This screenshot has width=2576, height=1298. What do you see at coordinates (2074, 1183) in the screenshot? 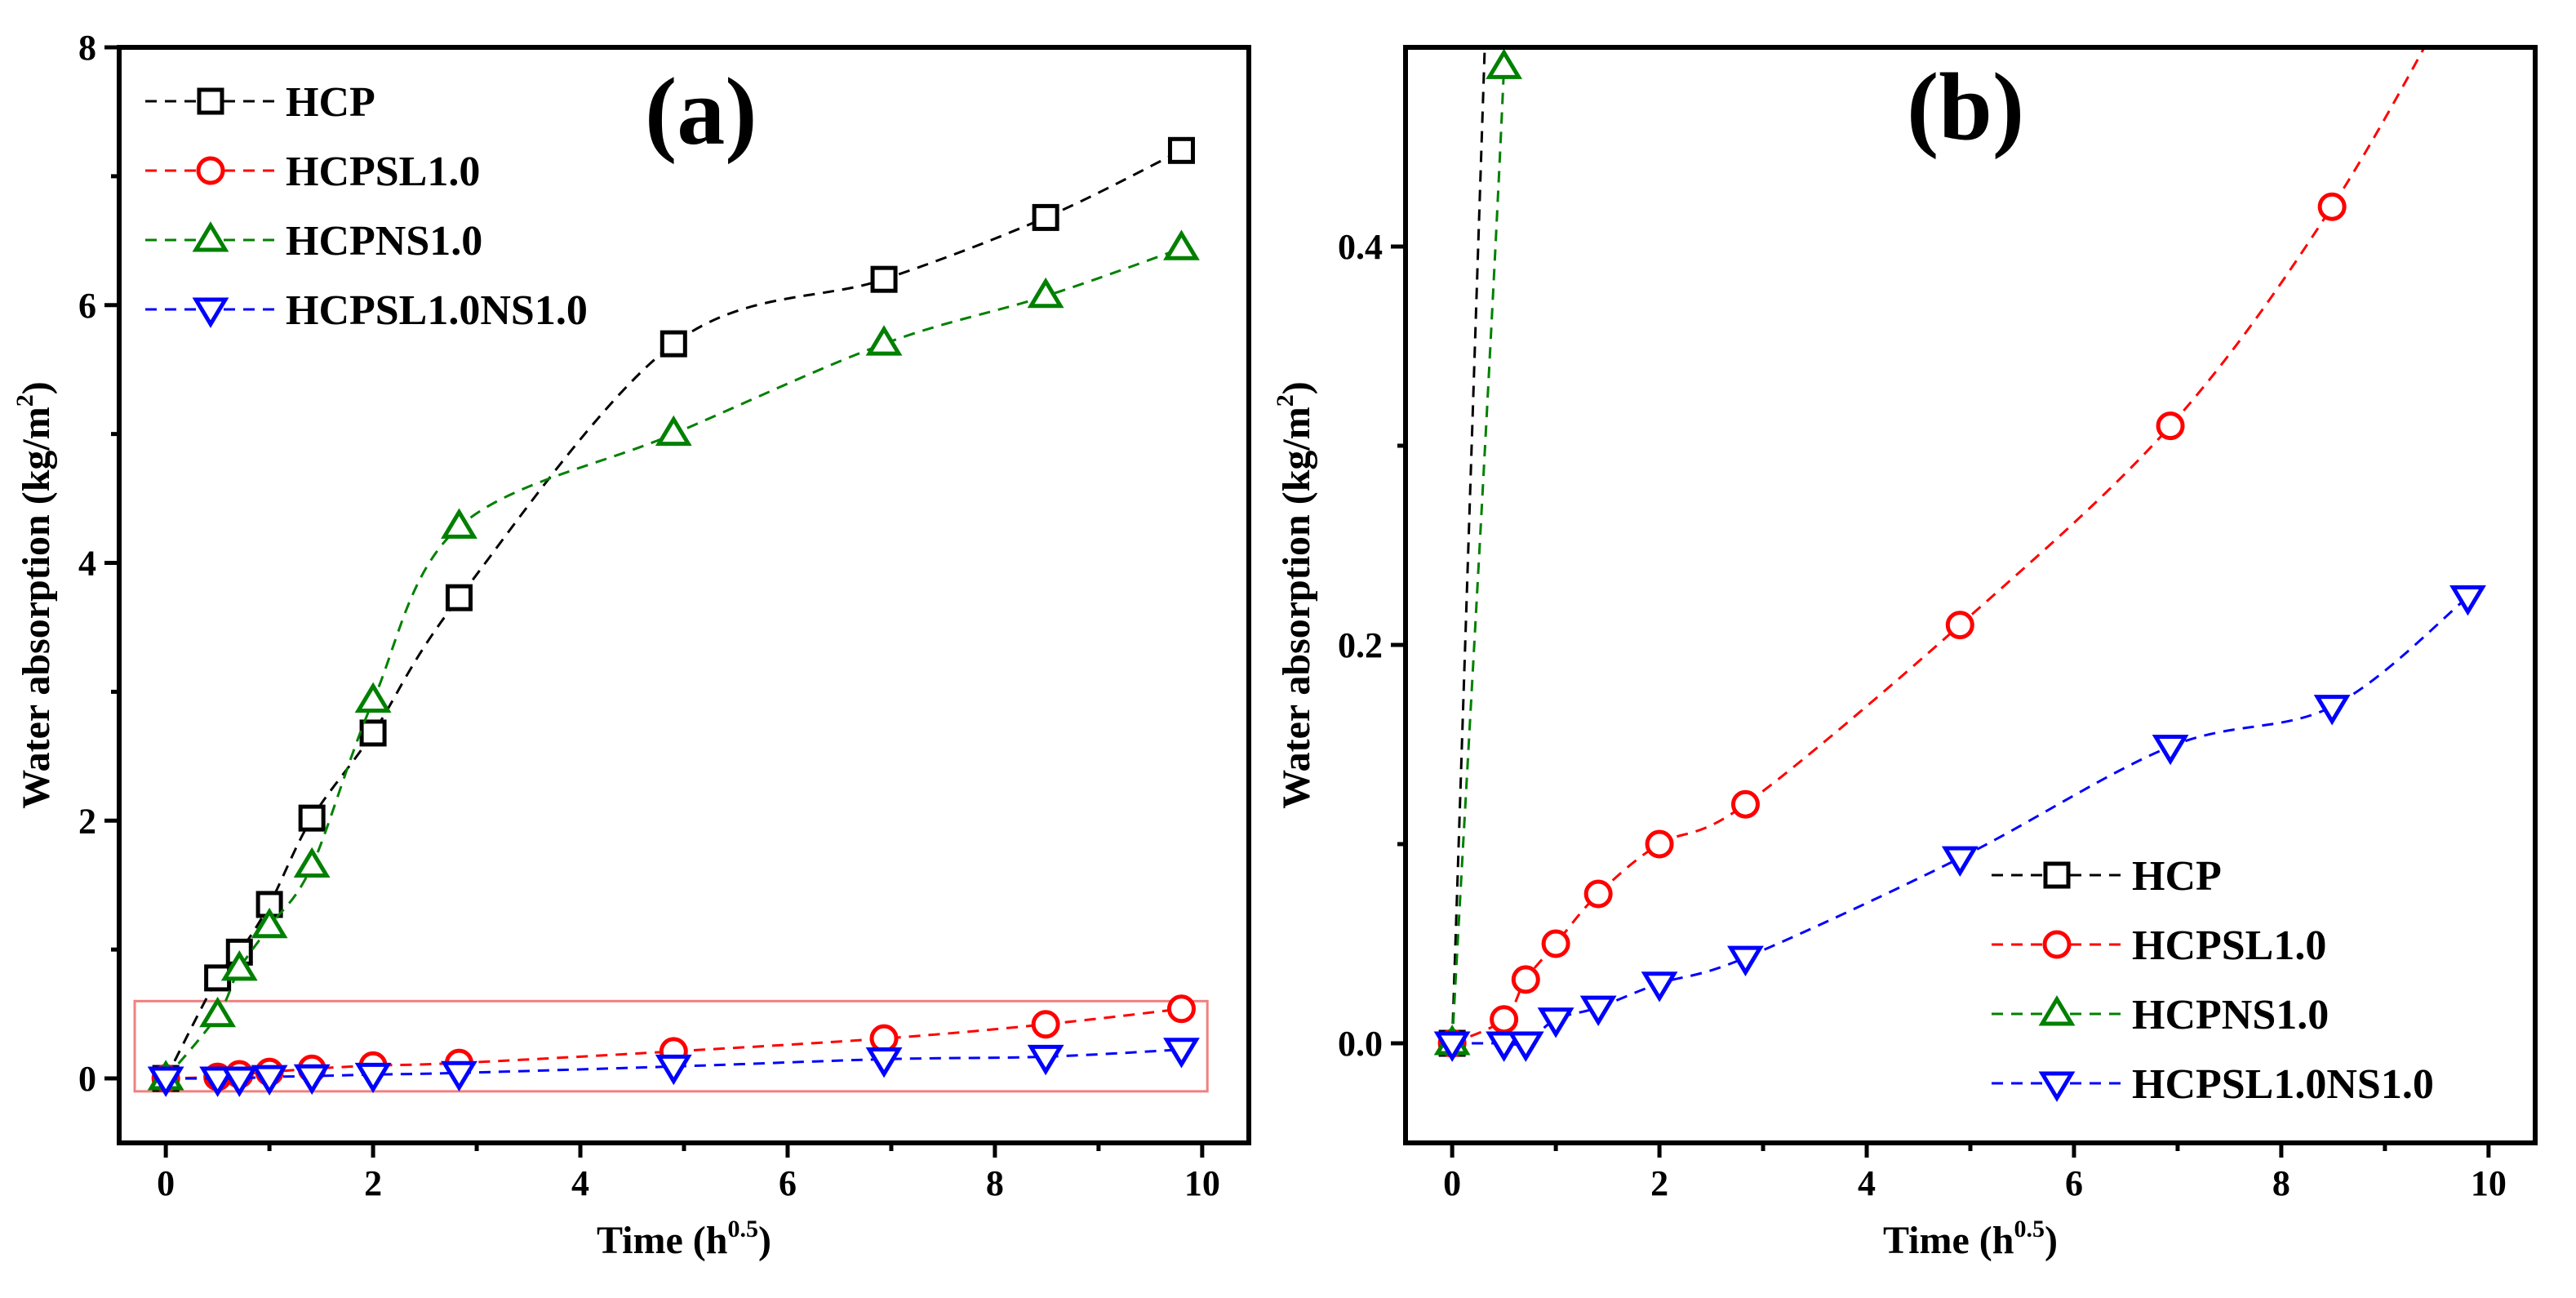
I see `x-tick-label-b: 6` at bounding box center [2074, 1183].